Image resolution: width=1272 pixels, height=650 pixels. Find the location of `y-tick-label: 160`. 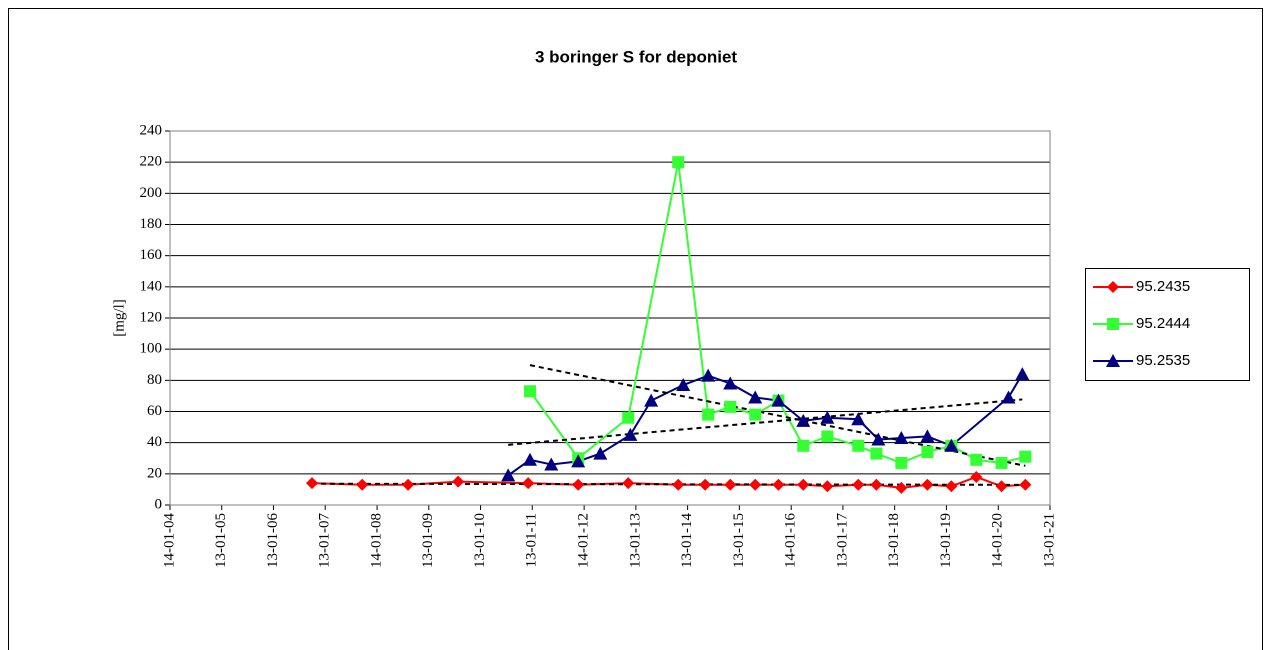

y-tick-label: 160 is located at coordinates (151, 255).